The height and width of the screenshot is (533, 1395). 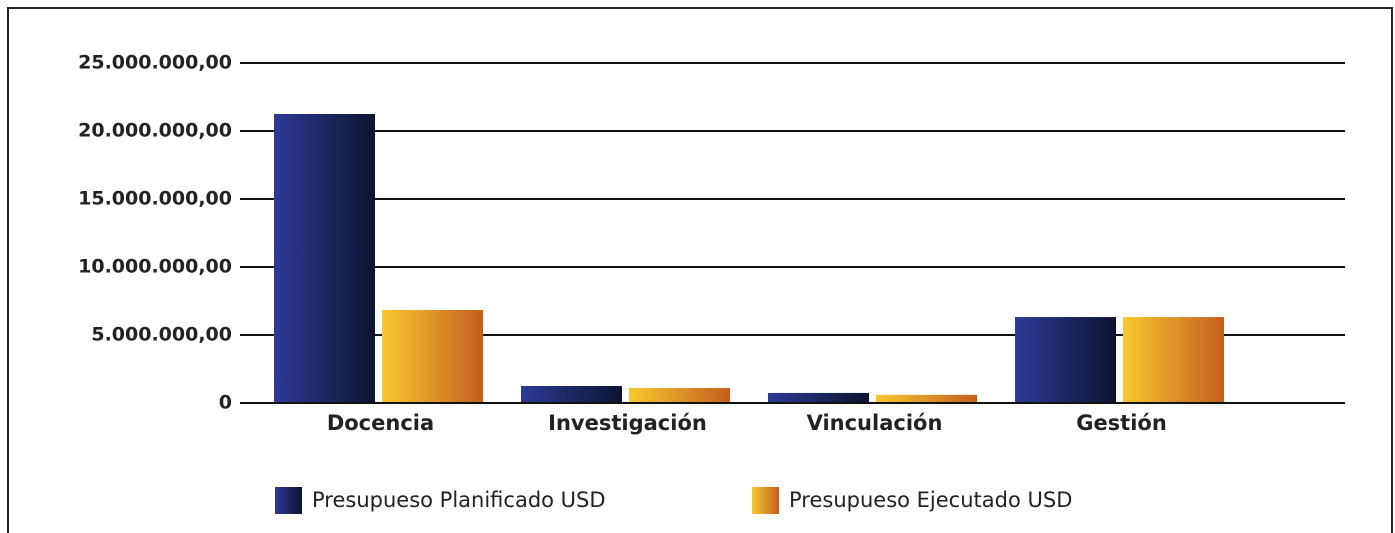 What do you see at coordinates (875, 423) in the screenshot?
I see `x-tick-label: Vinculación` at bounding box center [875, 423].